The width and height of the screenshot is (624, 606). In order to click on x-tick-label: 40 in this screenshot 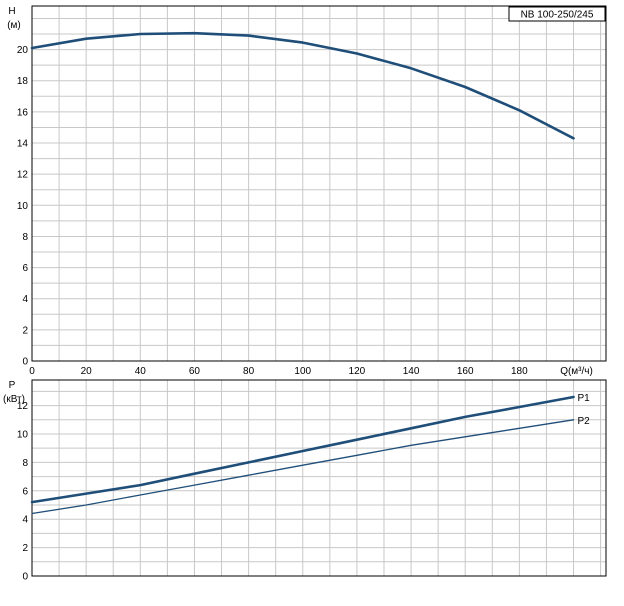, I will do `click(141, 371)`.